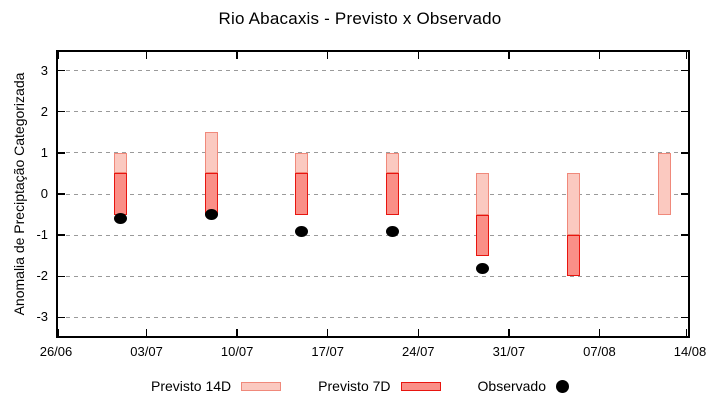 Image resolution: width=720 pixels, height=400 pixels. I want to click on y-tick-label: 0, so click(44, 193).